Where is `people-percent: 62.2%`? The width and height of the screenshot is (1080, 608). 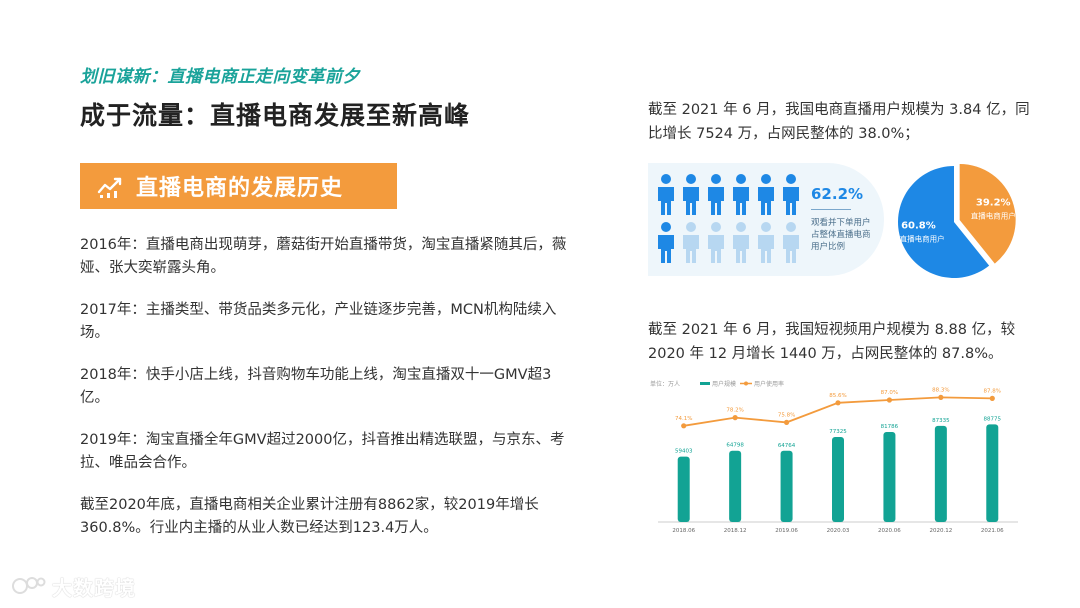 people-percent: 62.2% is located at coordinates (837, 194).